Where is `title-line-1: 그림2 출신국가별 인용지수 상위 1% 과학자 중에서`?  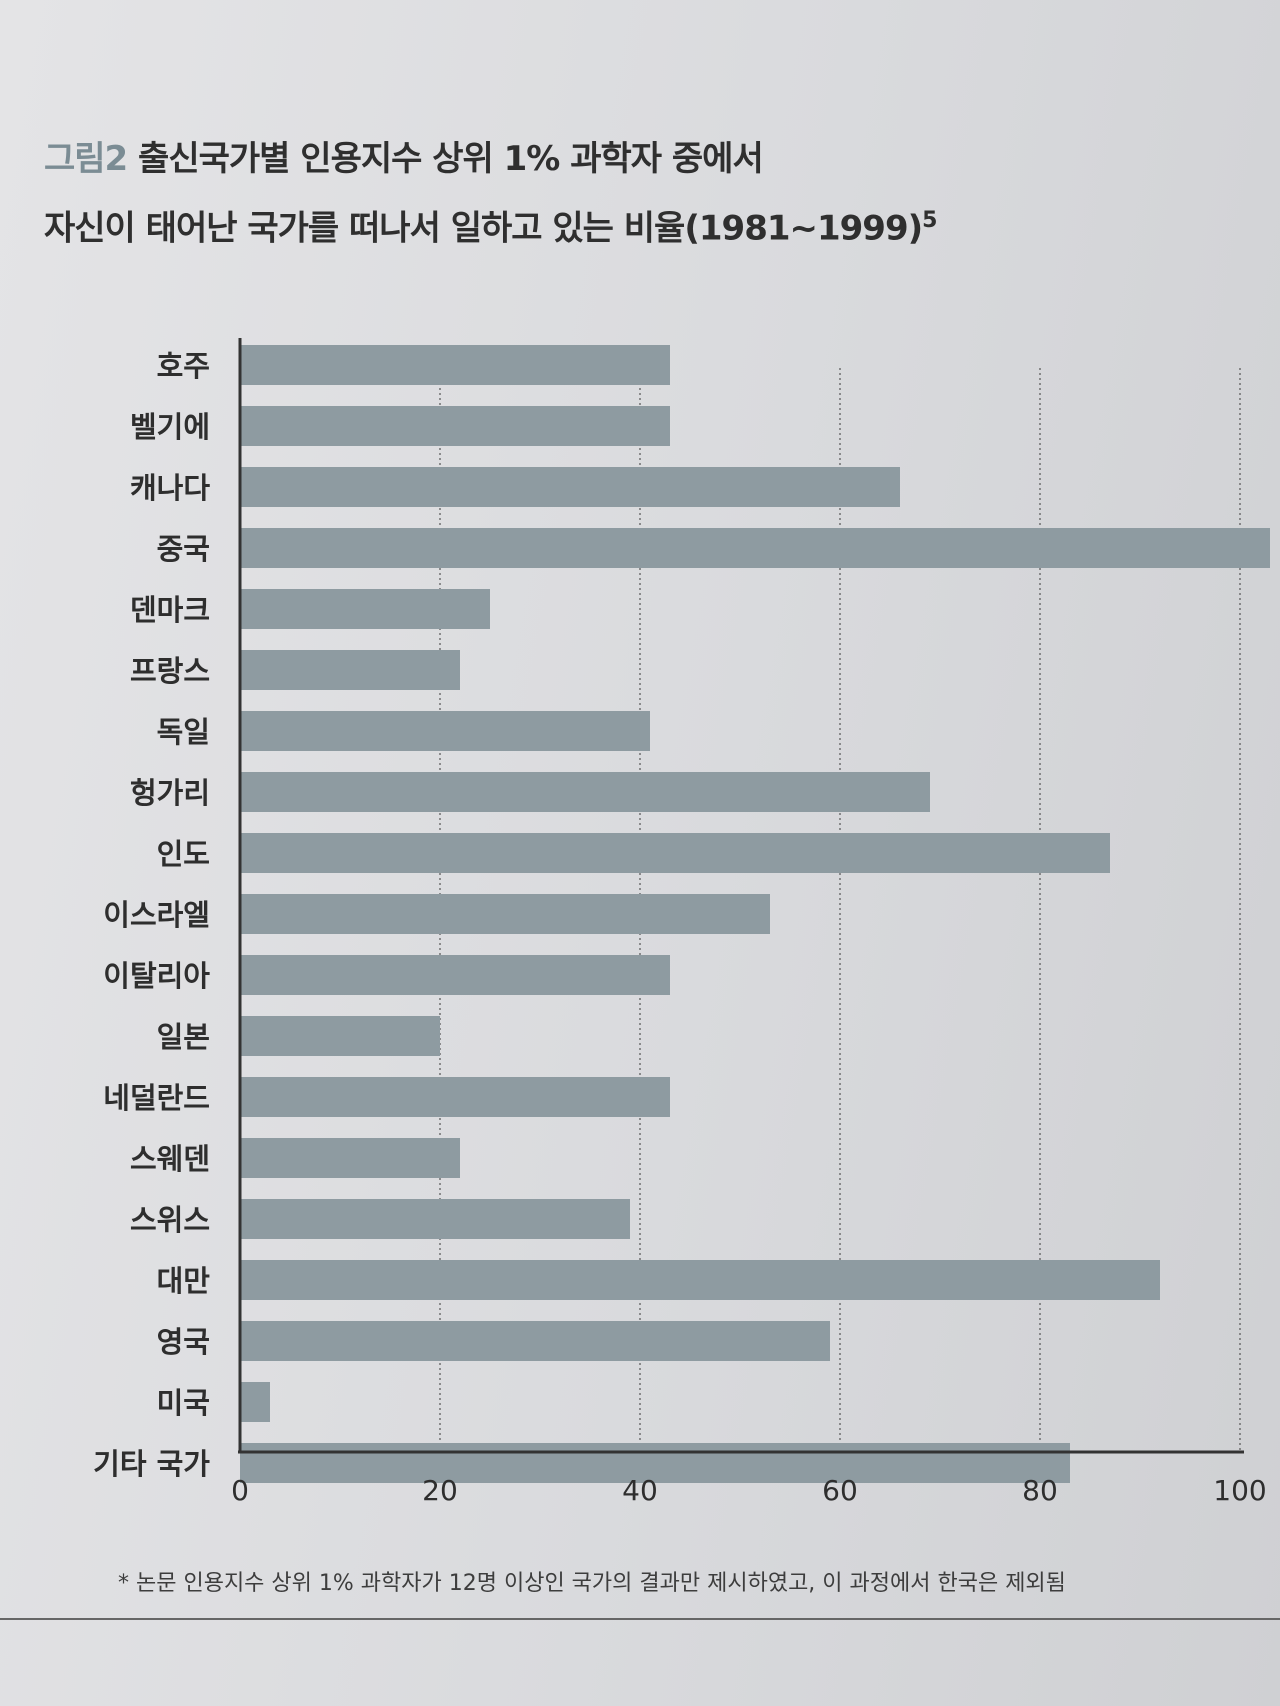 title-line-1: 그림2 출신국가별 인용지수 상위 1% 과학자 중에서 is located at coordinates (644, 159).